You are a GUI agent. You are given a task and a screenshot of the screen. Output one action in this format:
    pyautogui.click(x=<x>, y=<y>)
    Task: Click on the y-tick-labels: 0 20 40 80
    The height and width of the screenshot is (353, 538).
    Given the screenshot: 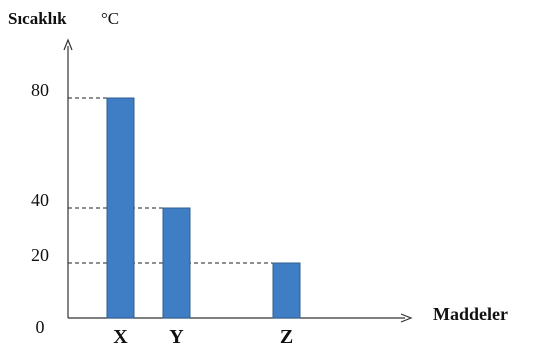 What is the action you would take?
    pyautogui.click(x=40, y=208)
    